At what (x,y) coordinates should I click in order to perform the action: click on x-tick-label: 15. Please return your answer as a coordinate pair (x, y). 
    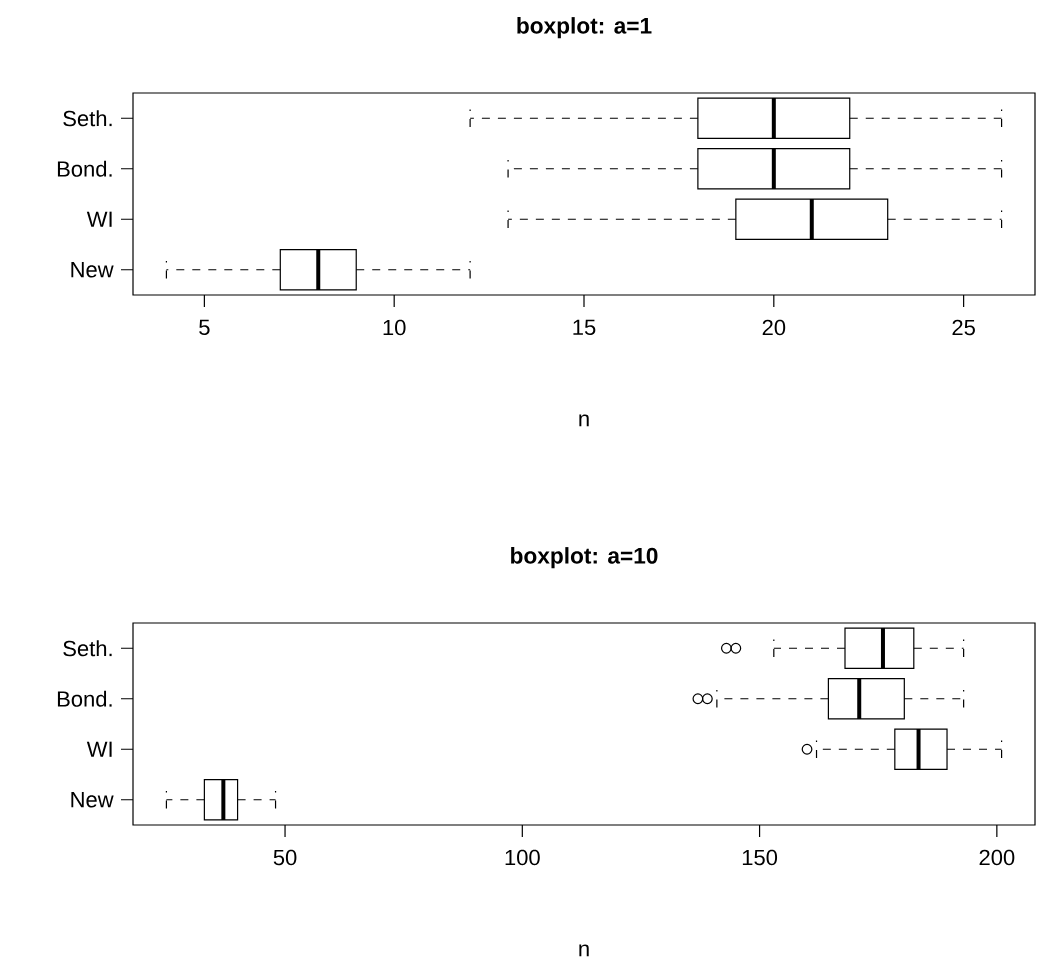
    Looking at the image, I should click on (584, 327).